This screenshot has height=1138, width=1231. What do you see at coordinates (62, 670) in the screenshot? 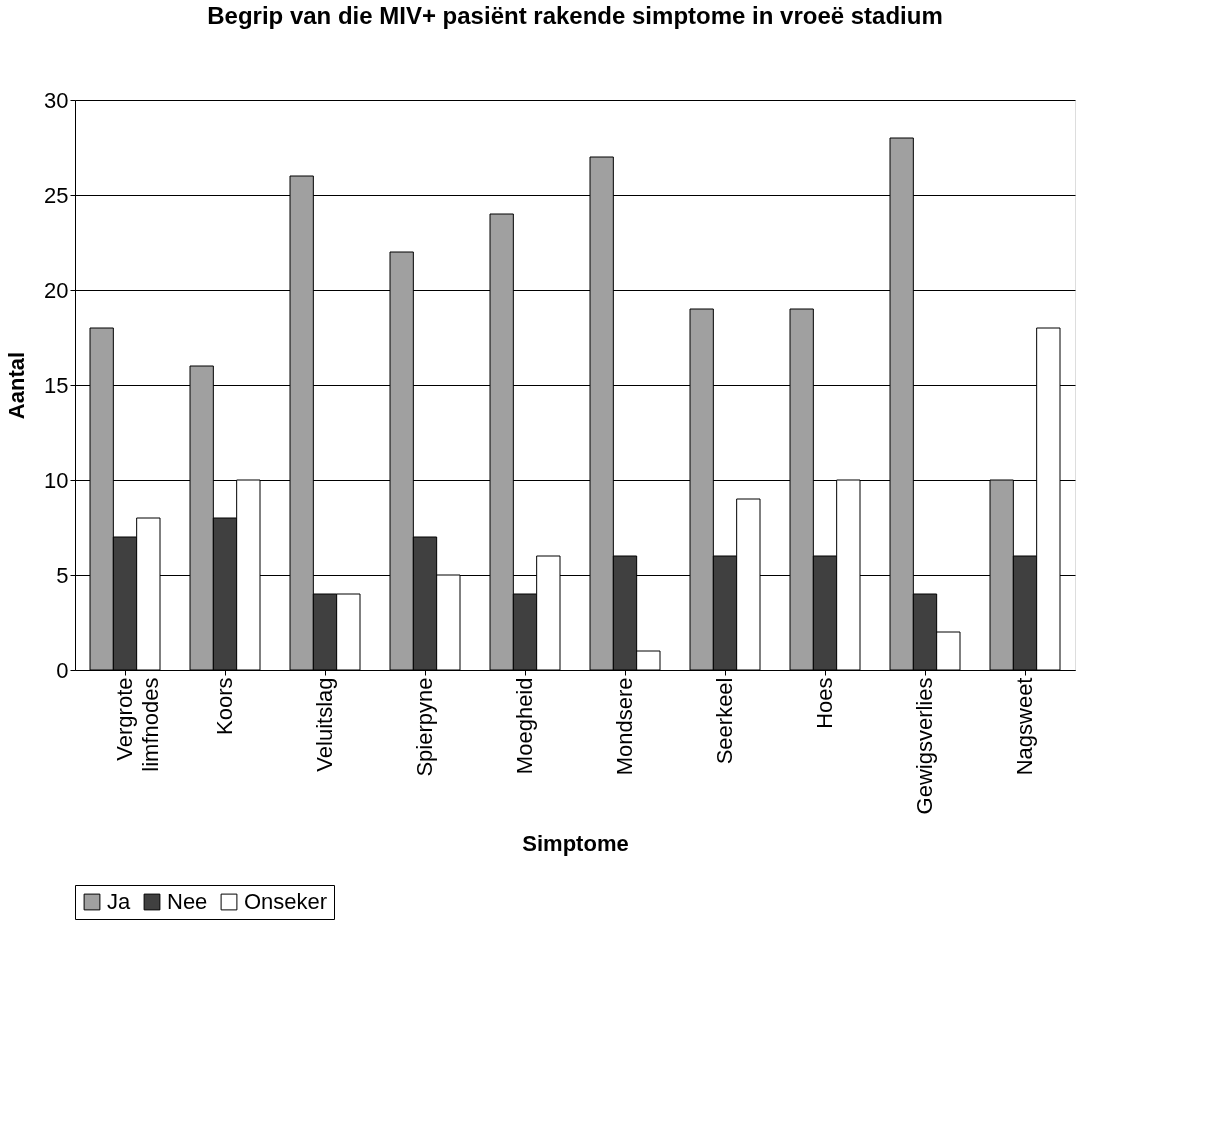
I see `y-tick-label: 0` at bounding box center [62, 670].